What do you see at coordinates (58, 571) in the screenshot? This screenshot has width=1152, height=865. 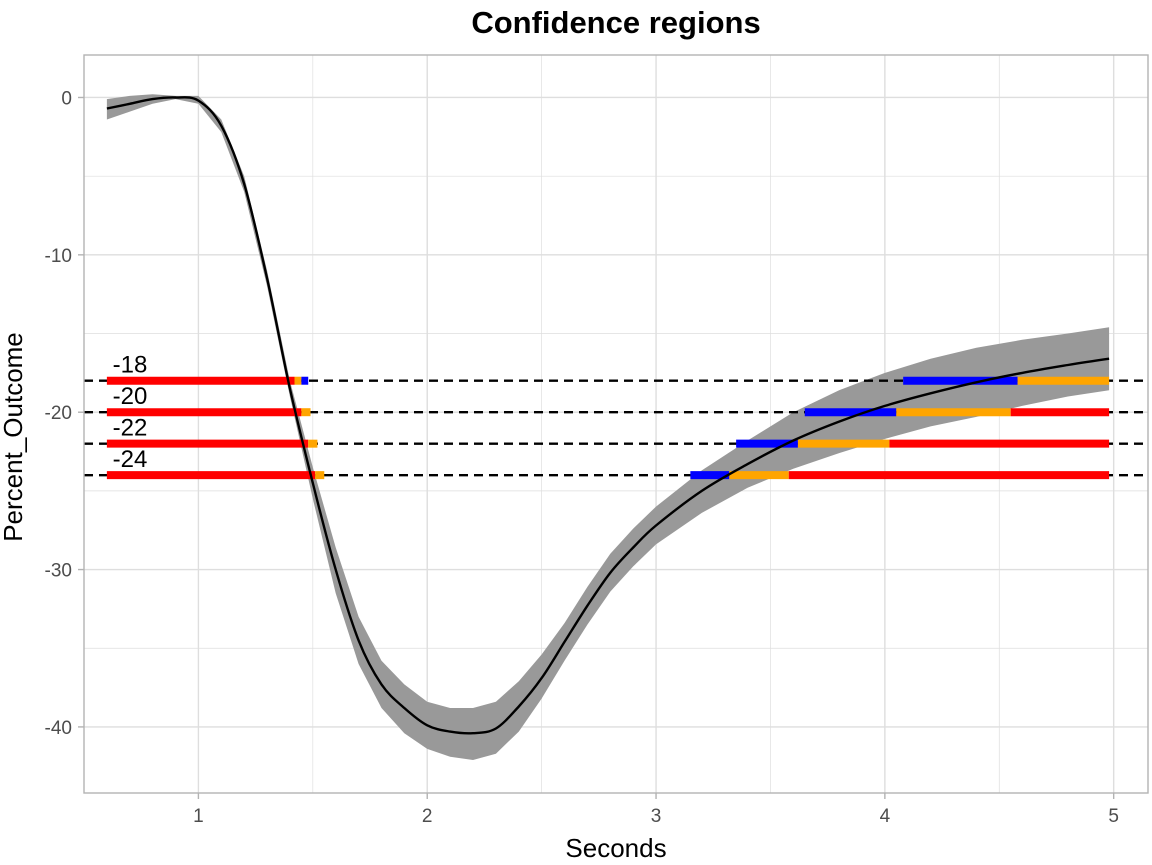 I see `y-tick-label: -30` at bounding box center [58, 571].